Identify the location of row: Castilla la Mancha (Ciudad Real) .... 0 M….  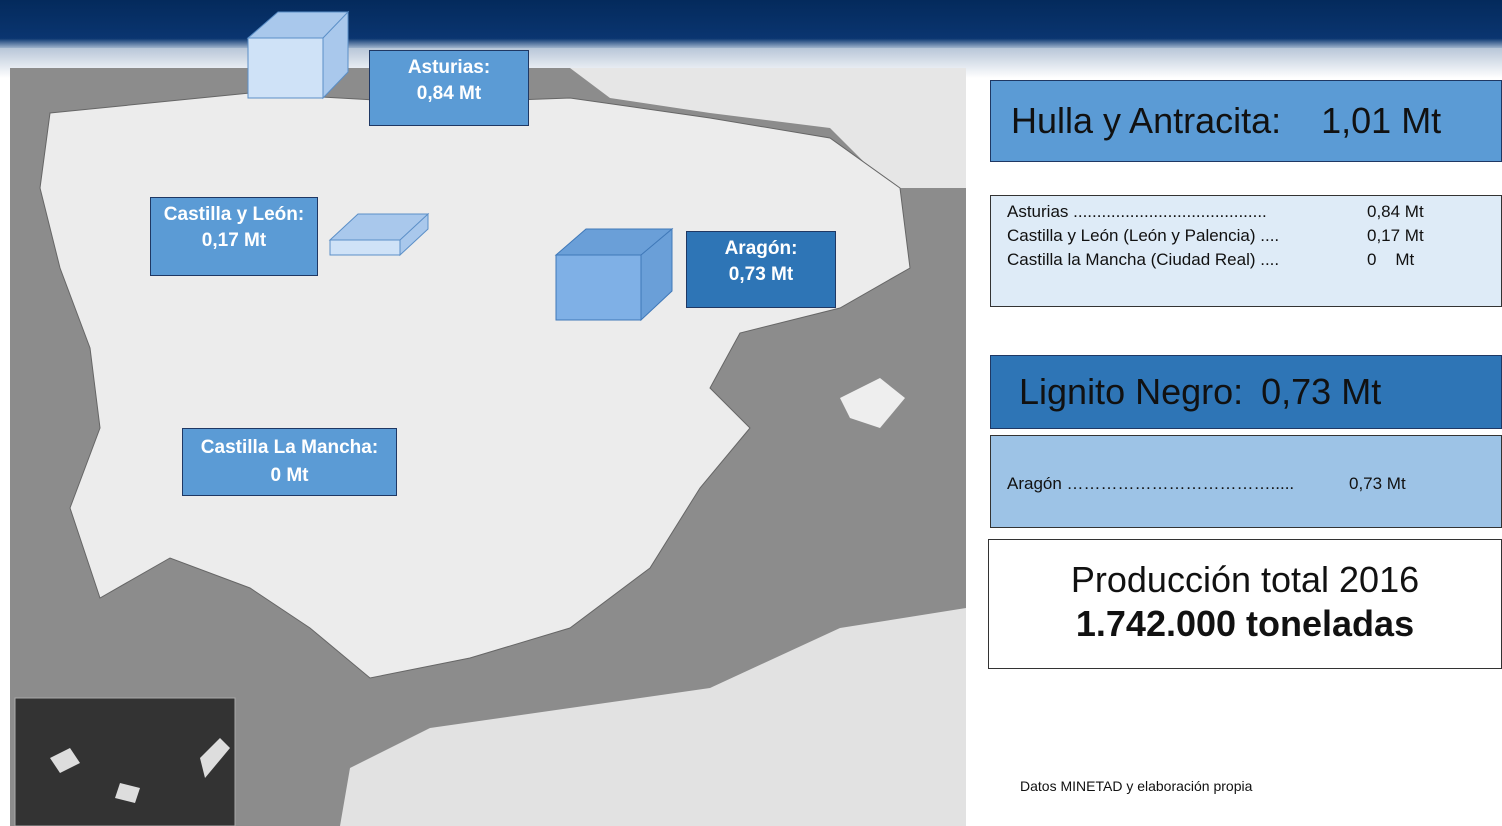
(1254, 260).